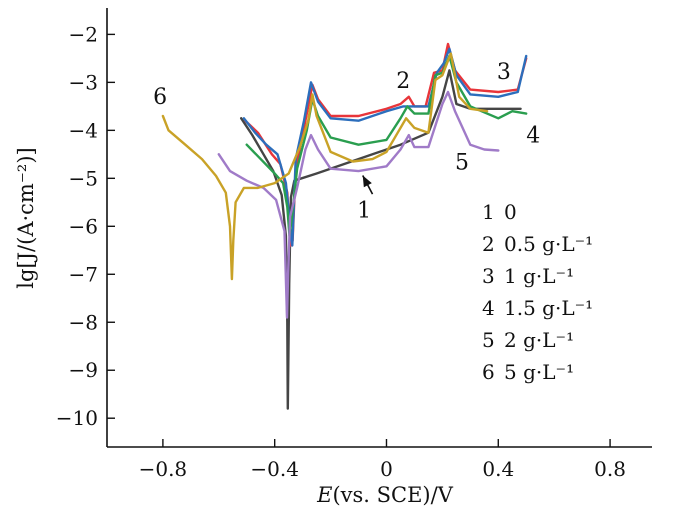  Describe the element at coordinates (364, 211) in the screenshot. I see `curve-label-1: 1` at that location.